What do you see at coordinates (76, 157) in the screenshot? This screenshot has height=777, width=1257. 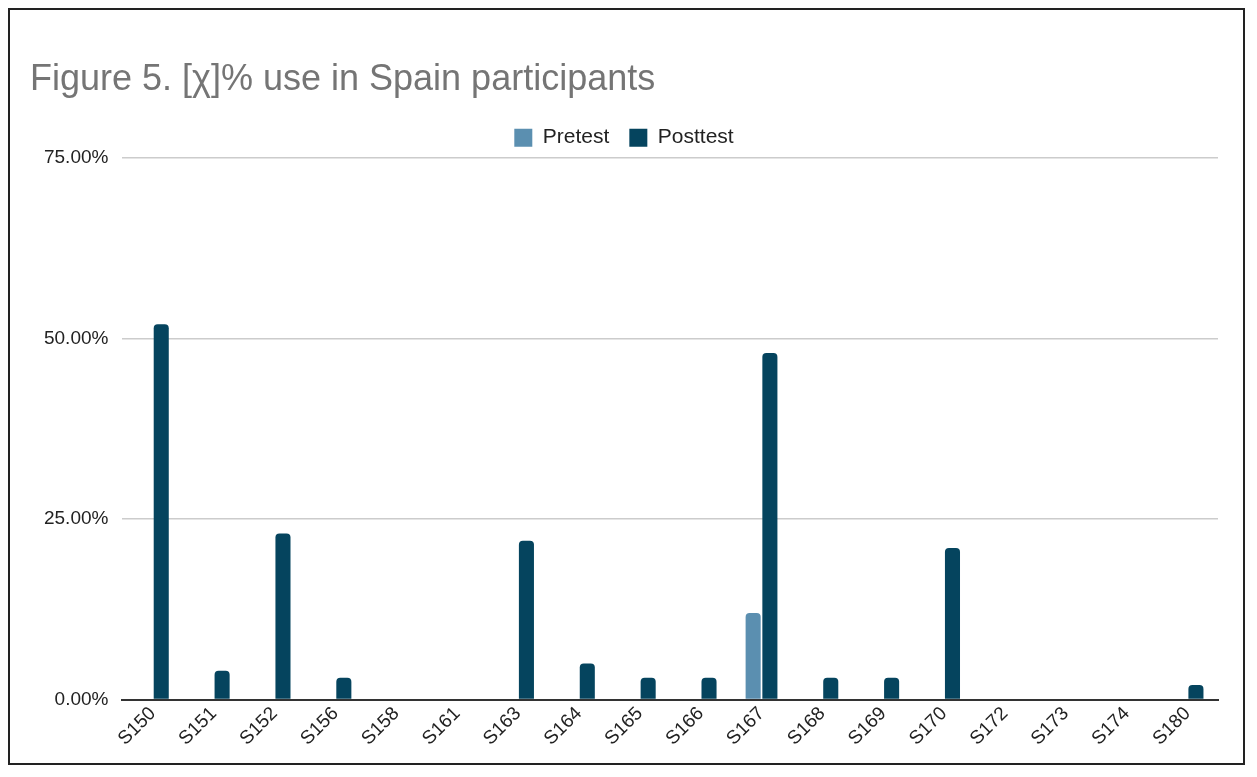 I see `y-tick-label: 75.00%` at bounding box center [76, 157].